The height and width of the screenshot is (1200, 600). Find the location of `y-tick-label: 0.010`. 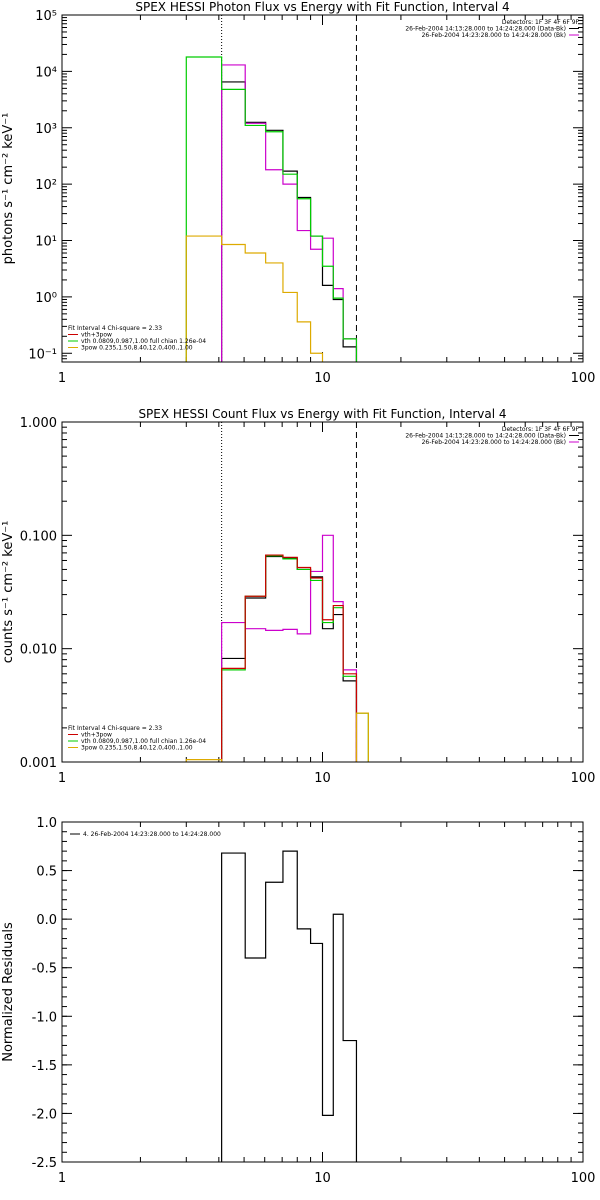

y-tick-label: 0.010 is located at coordinates (38, 650).